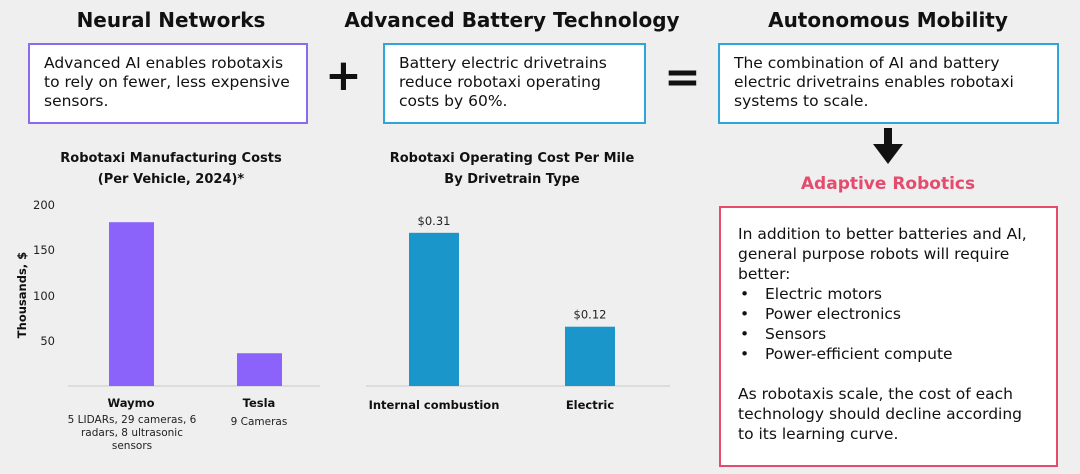  What do you see at coordinates (590, 356) in the screenshot?
I see `bar-electric` at bounding box center [590, 356].